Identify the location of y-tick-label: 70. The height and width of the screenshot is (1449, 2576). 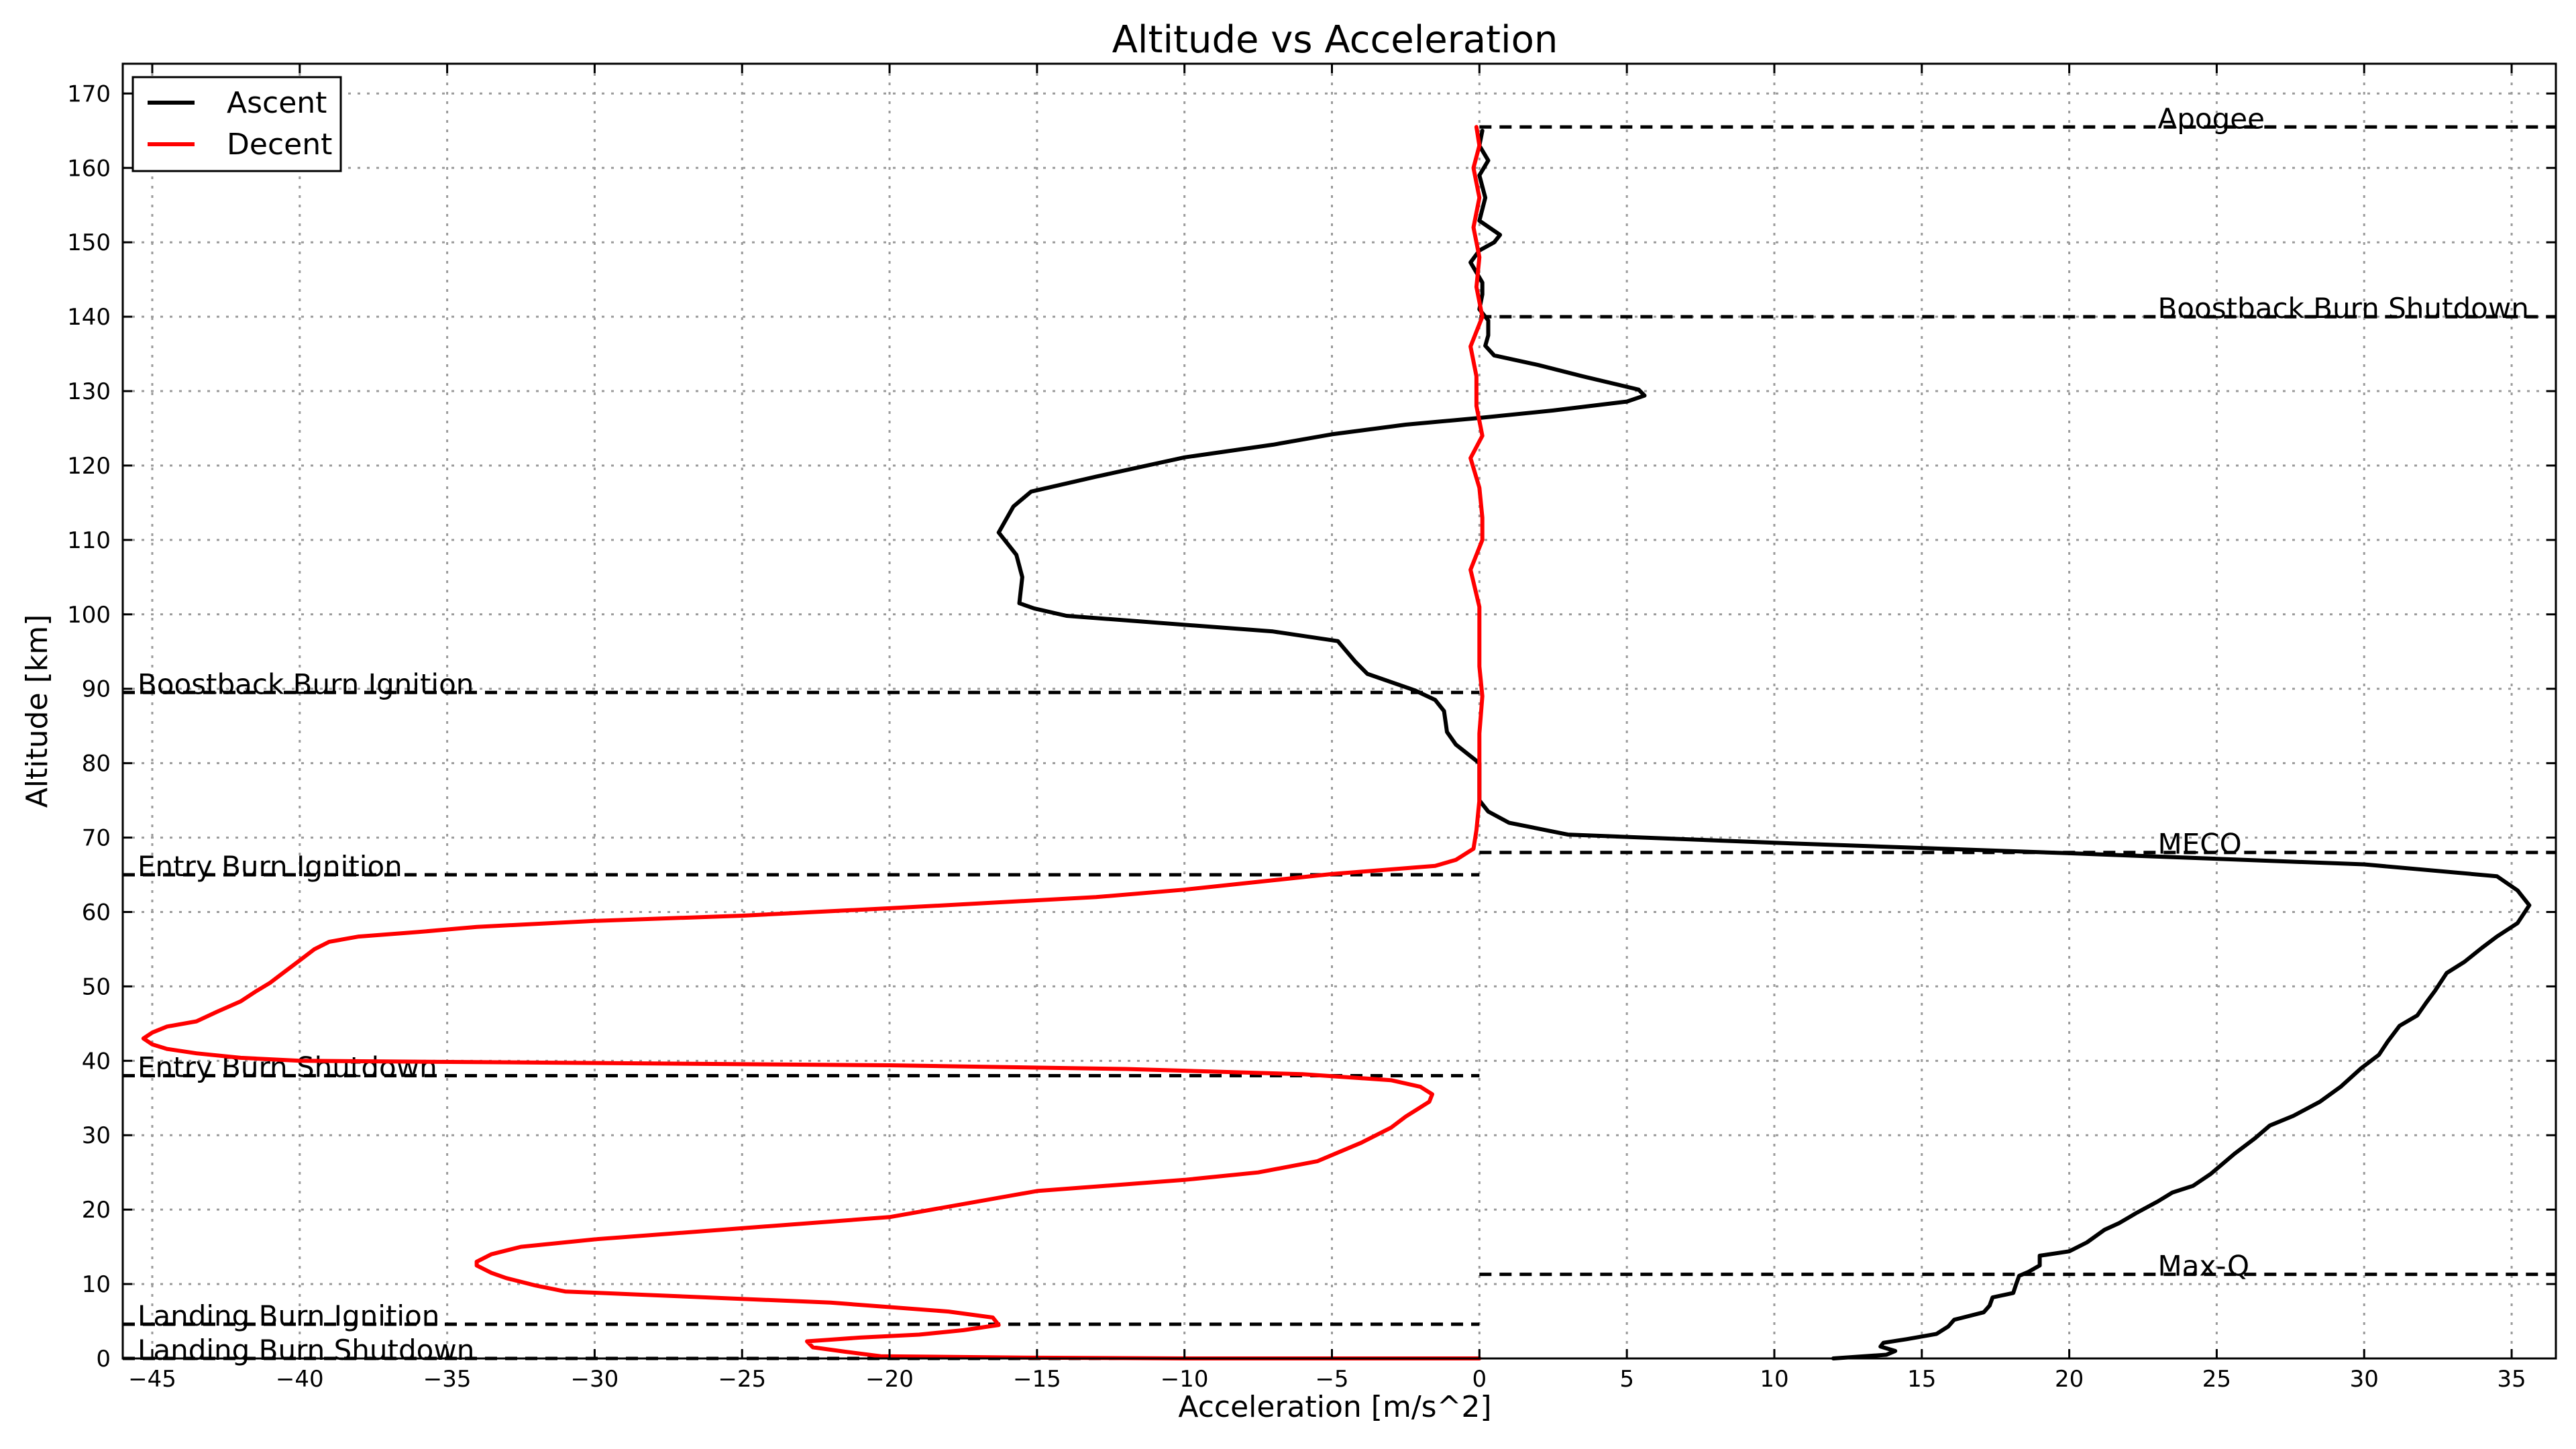
(96, 838).